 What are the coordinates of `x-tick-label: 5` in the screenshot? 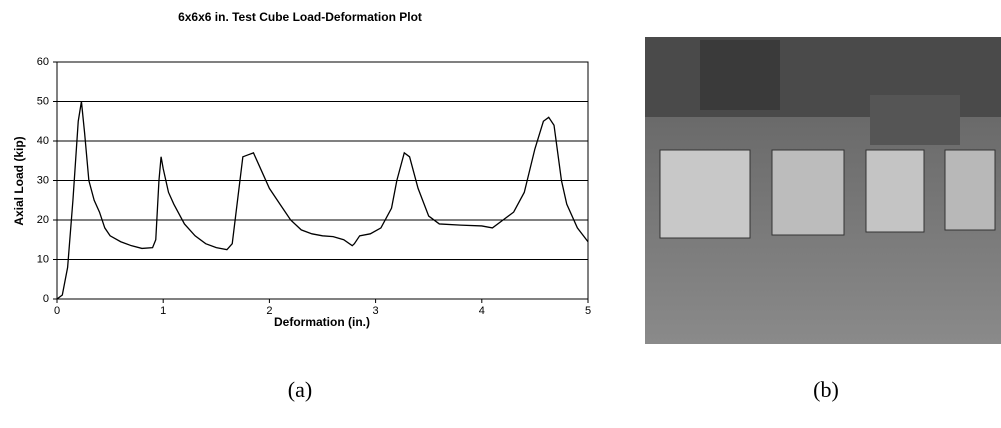 It's located at (588, 311).